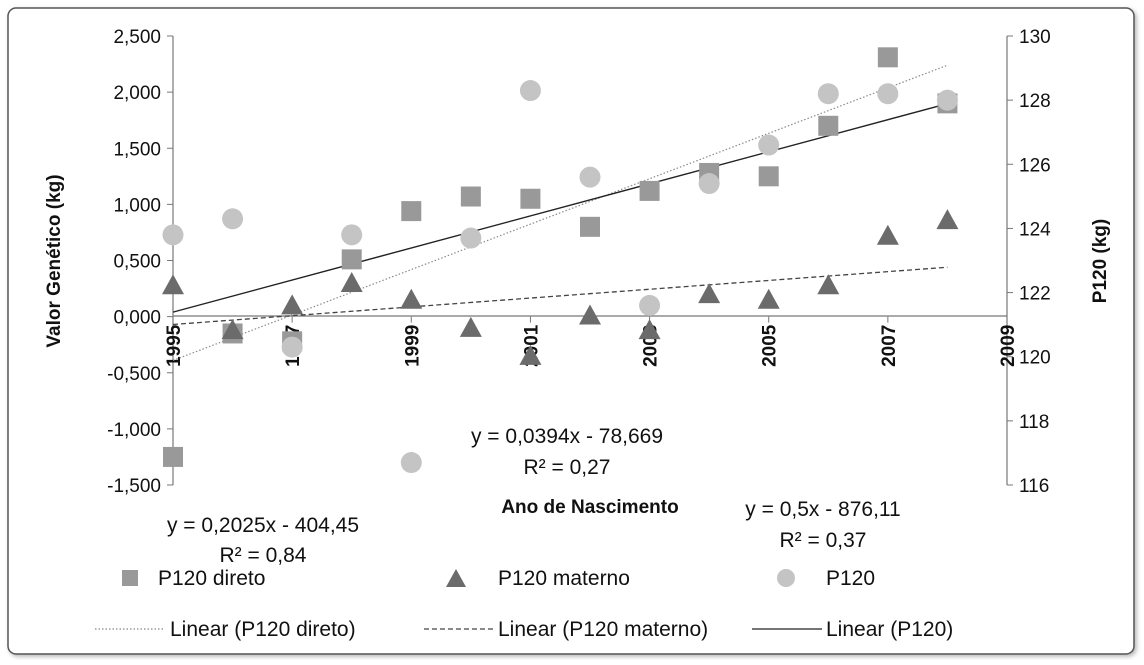 The image size is (1144, 665). What do you see at coordinates (823, 540) in the screenshot?
I see `r2-p120: R² = 0,37` at bounding box center [823, 540].